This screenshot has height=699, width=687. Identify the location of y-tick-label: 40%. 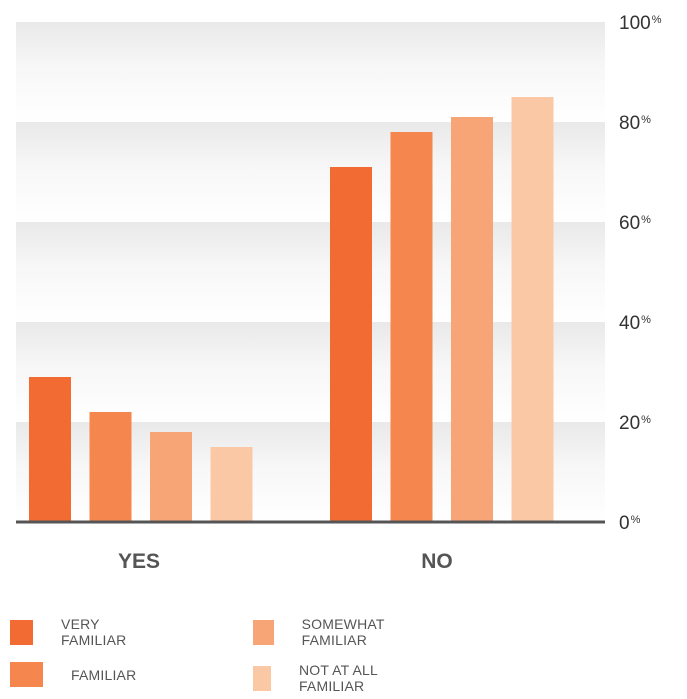
(635, 323).